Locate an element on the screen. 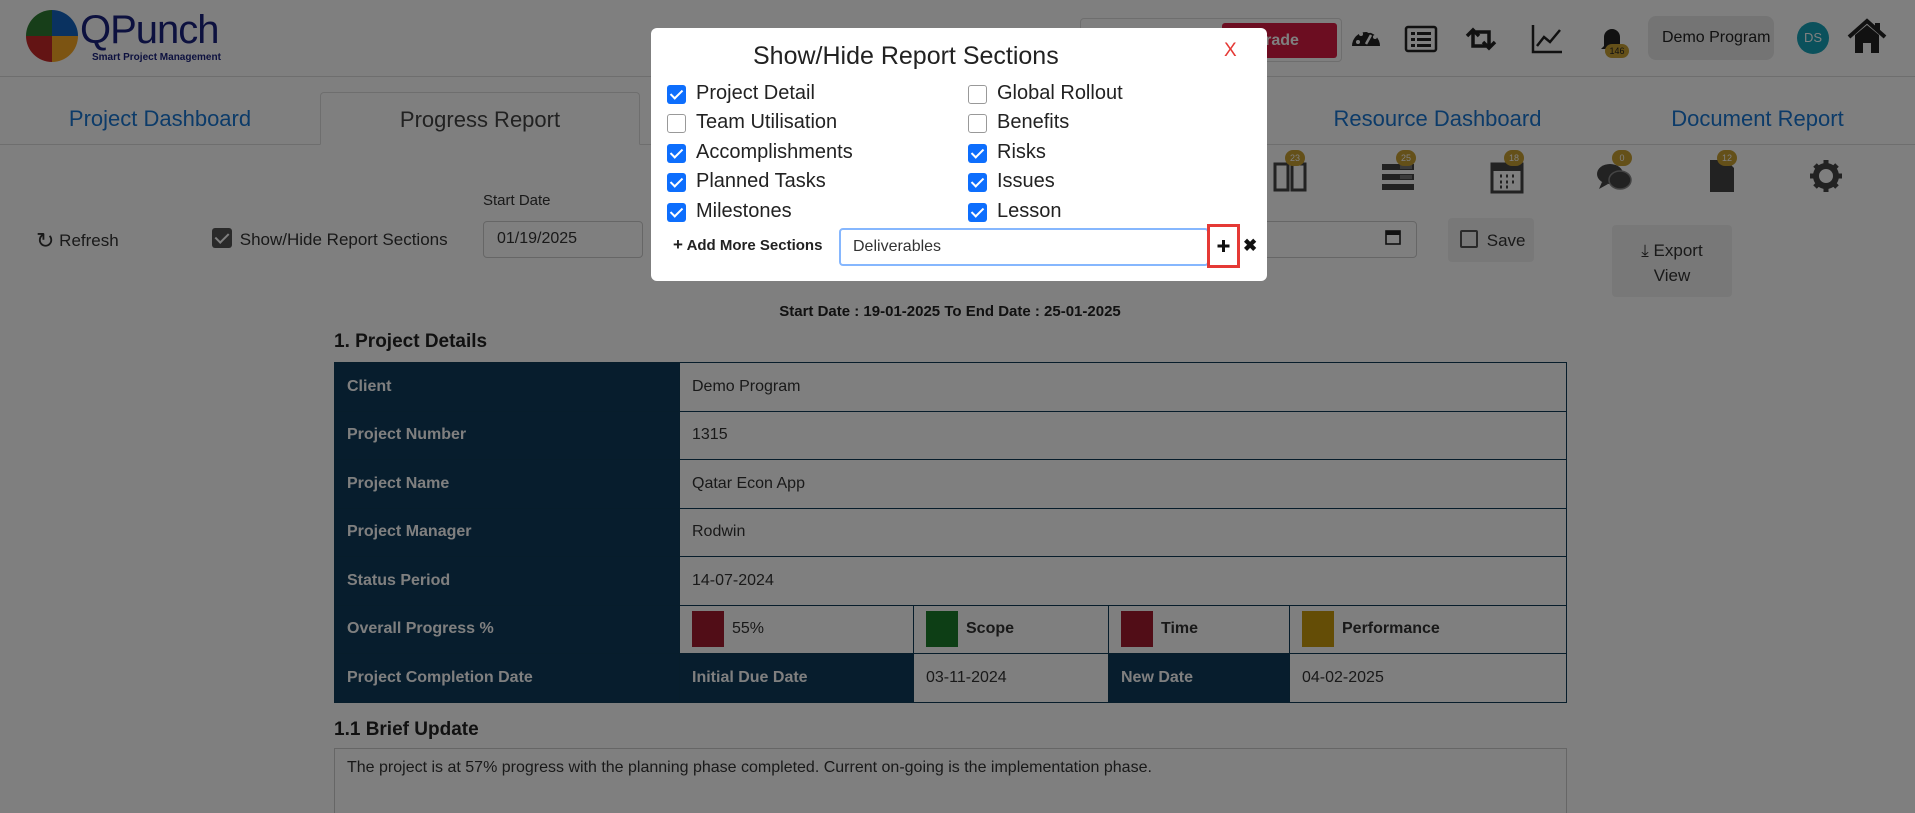 The image size is (1915, 813). modal-close-button: X is located at coordinates (1230, 50).